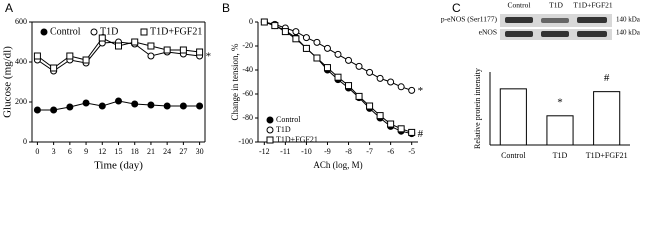 This screenshot has height=240, width=650. Describe the element at coordinates (183, 151) in the screenshot. I see `x-tick-label: 27` at that location.